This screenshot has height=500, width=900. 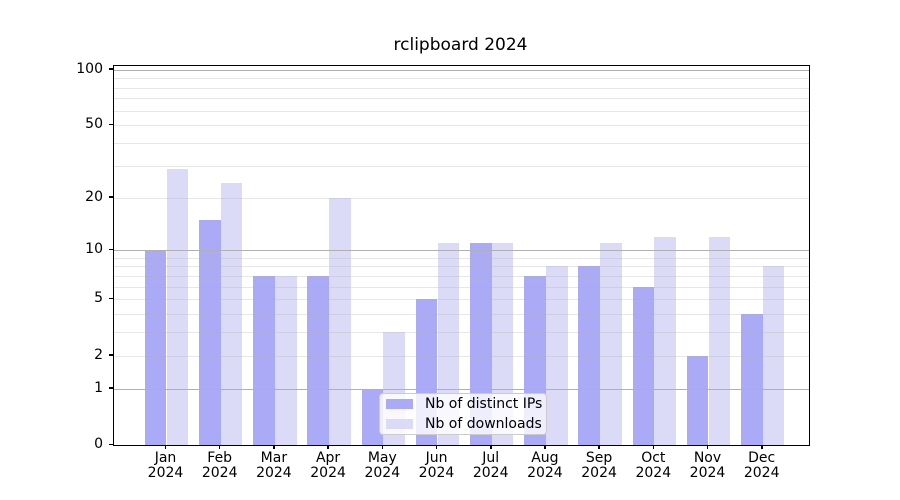 I want to click on bar-ips-apr, so click(x=318, y=360).